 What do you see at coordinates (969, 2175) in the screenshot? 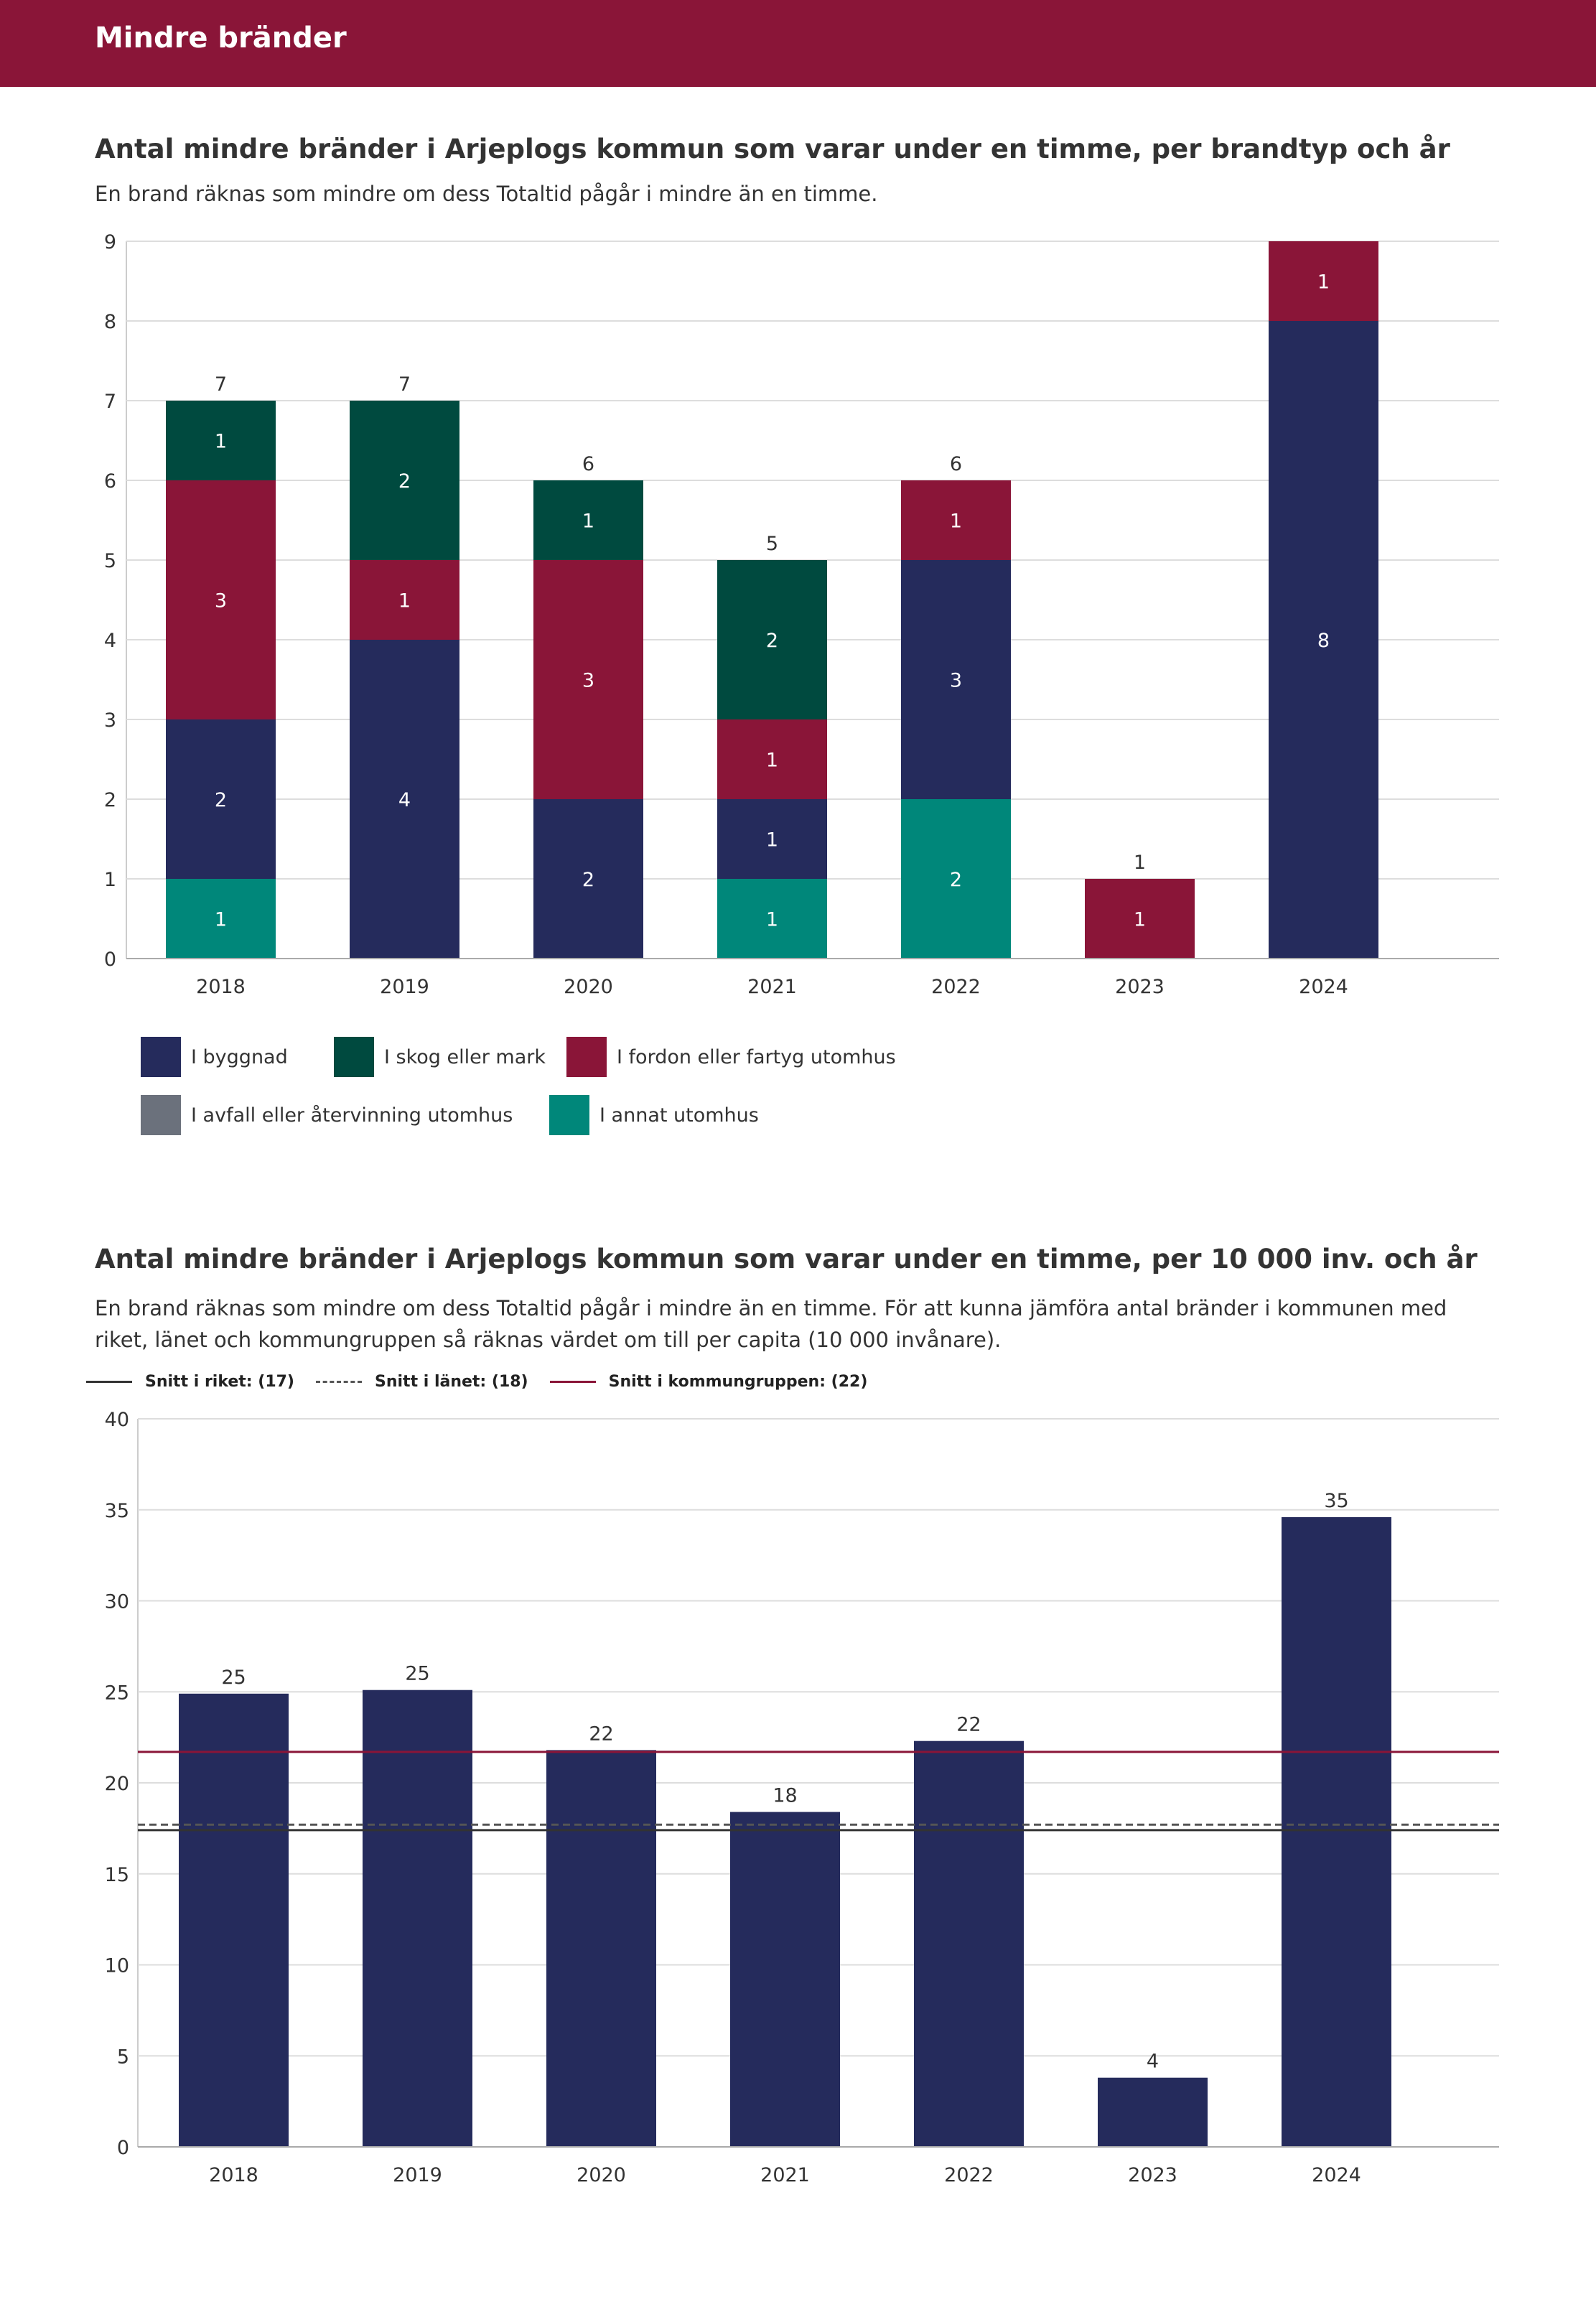
I see `chart2-x-tick-label: 2022` at bounding box center [969, 2175].